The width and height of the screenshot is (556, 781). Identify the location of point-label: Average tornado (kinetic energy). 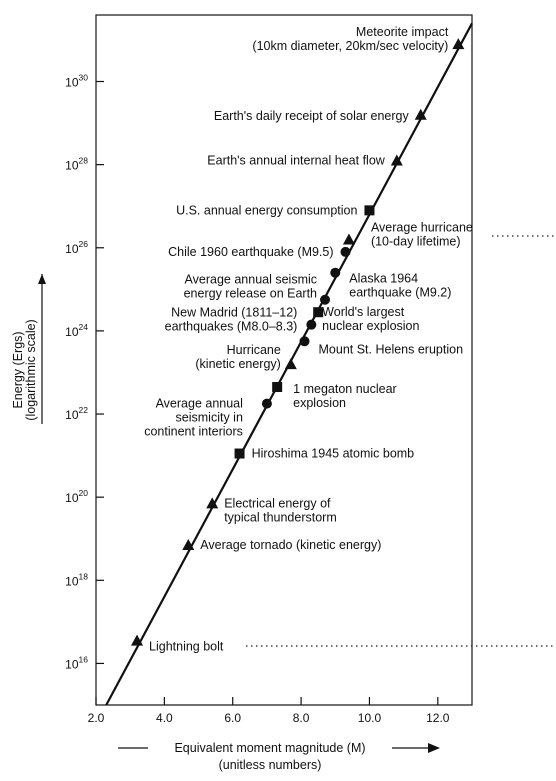
(290, 545).